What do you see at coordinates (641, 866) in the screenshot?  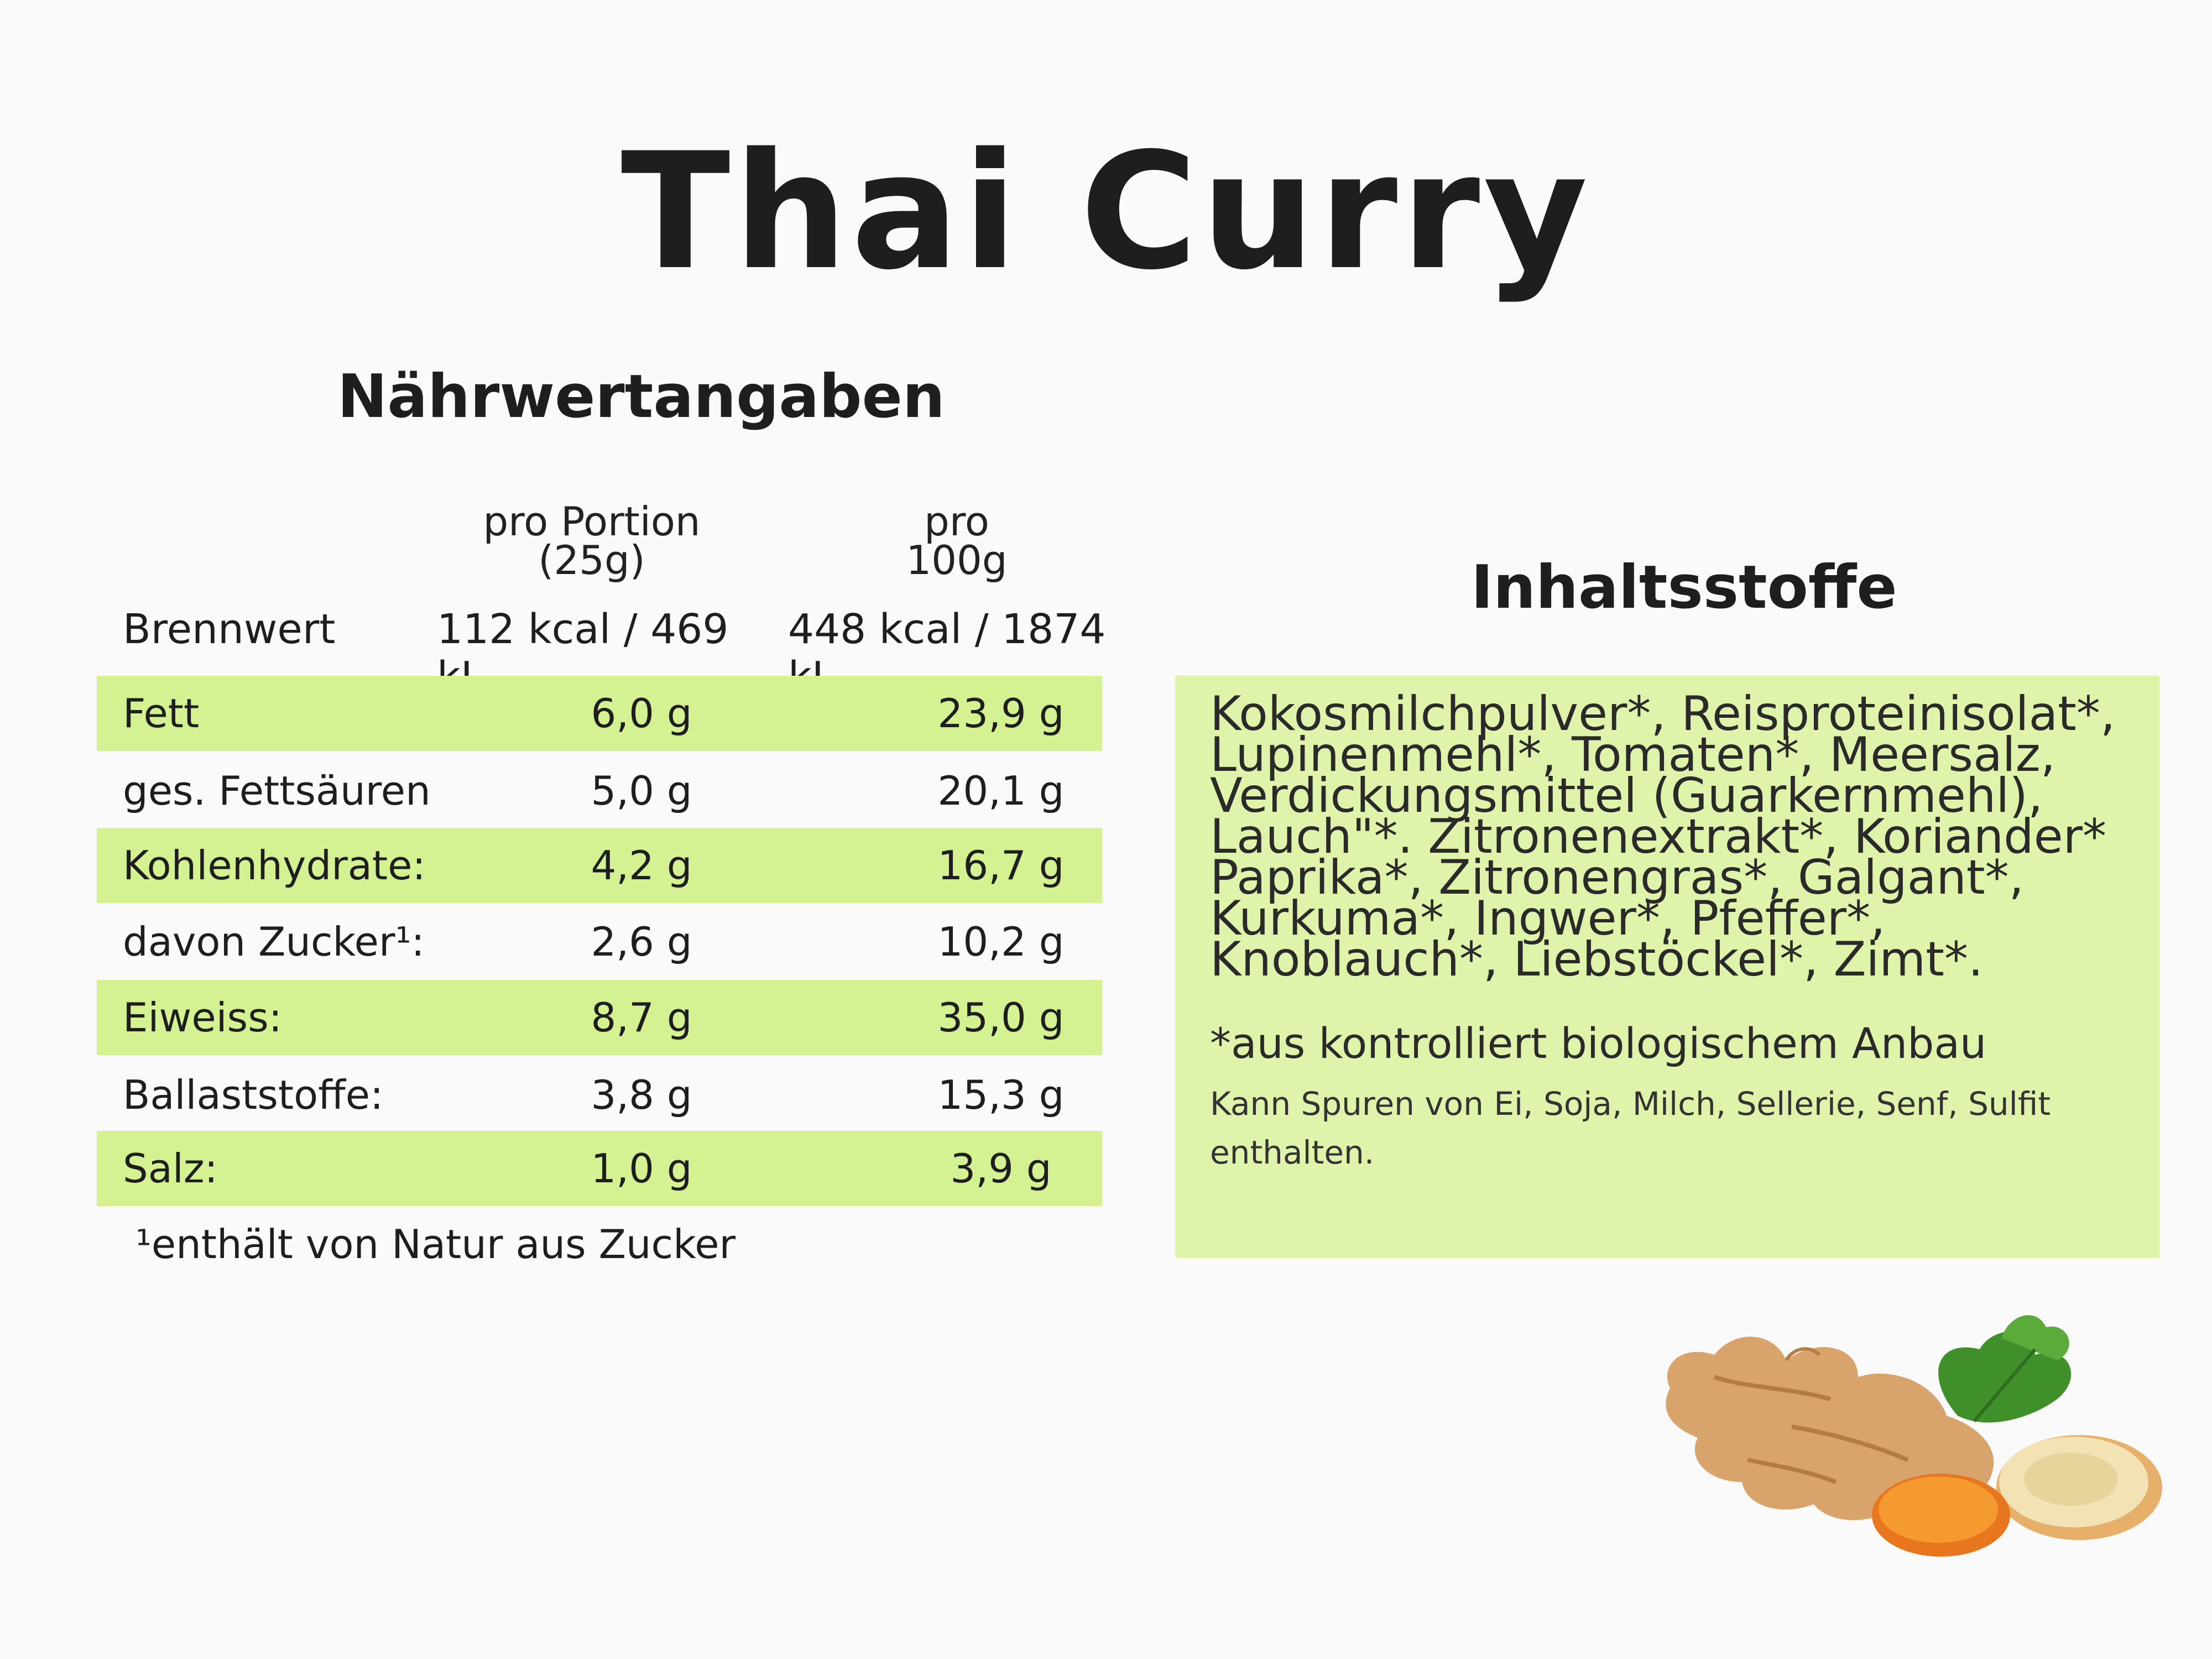 I see `nutrient-per-portion: 4,2 g` at bounding box center [641, 866].